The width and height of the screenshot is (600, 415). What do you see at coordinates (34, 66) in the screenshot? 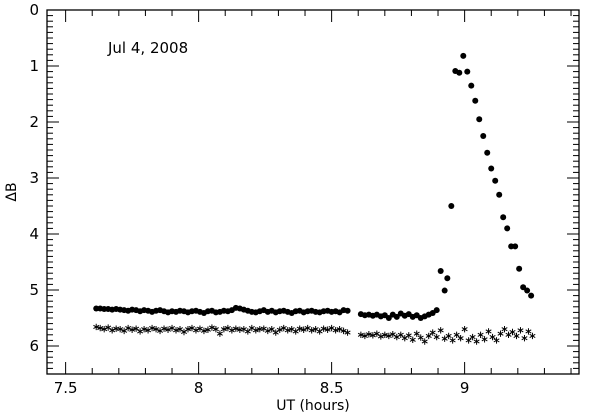
I see `y-tick-label: 1` at bounding box center [34, 66].